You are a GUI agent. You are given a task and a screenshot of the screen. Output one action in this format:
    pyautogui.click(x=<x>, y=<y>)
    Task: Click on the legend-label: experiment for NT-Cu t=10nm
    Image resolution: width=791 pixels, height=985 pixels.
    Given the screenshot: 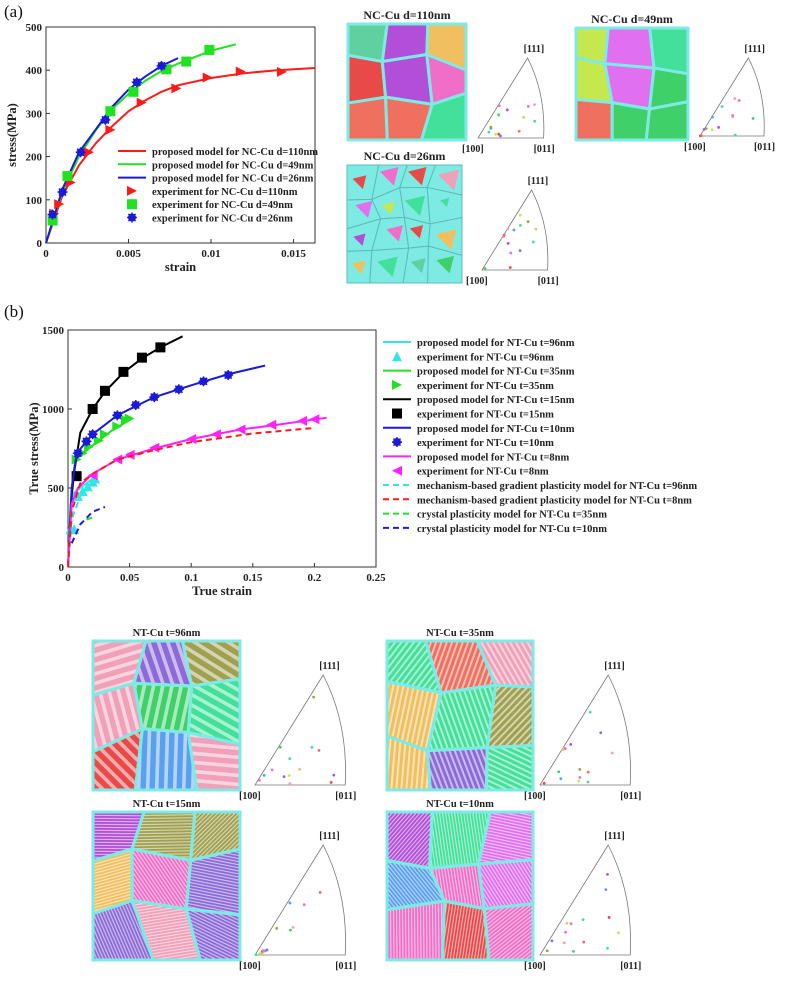 What is the action you would take?
    pyautogui.click(x=485, y=443)
    